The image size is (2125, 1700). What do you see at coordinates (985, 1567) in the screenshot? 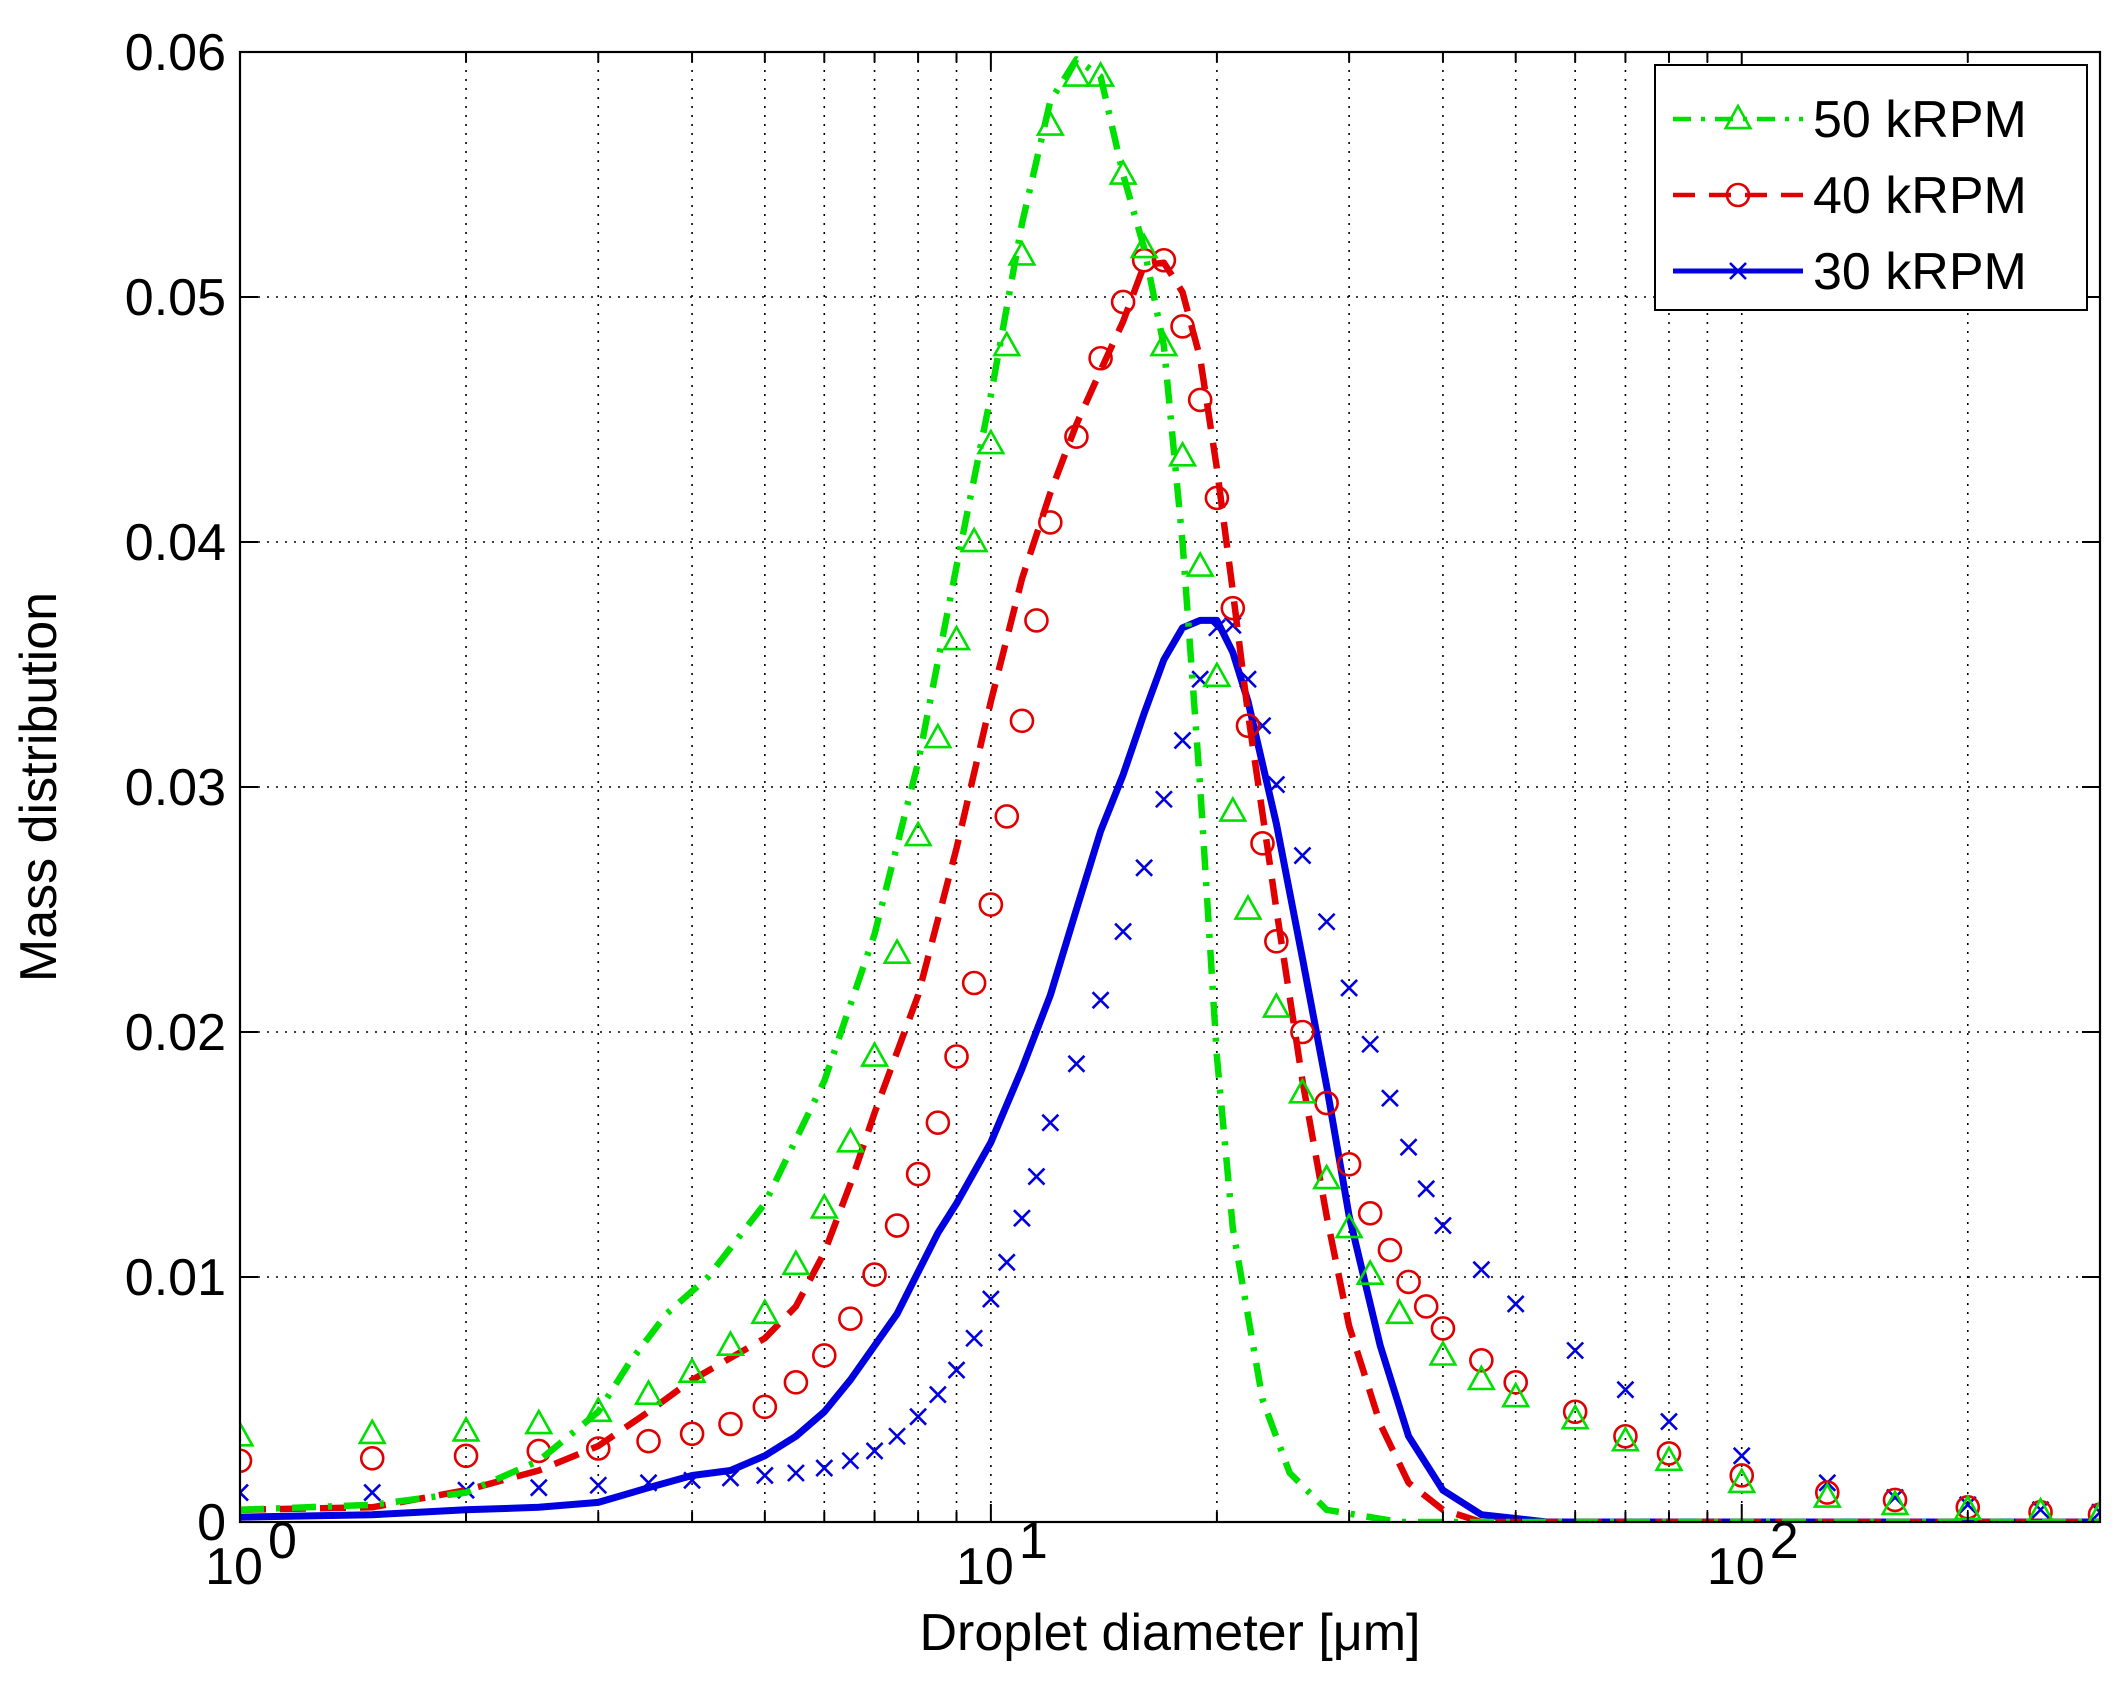
I see `x-tick-label: 10` at bounding box center [985, 1567].